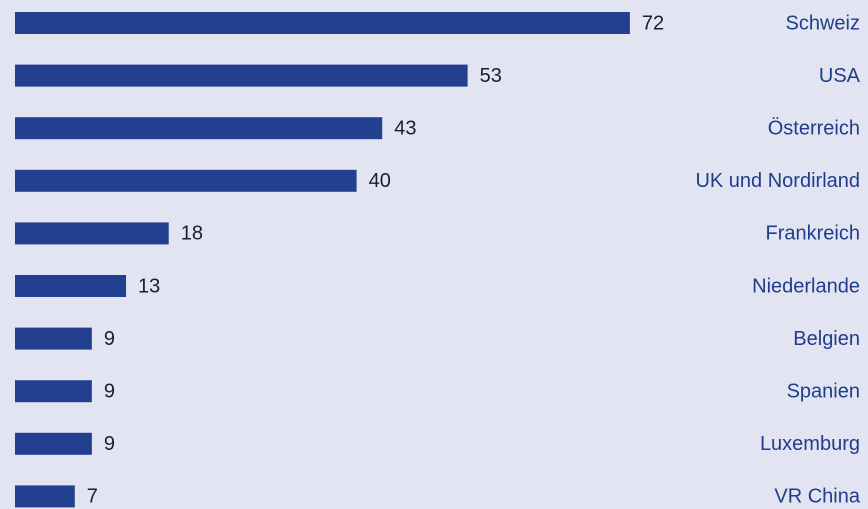 The height and width of the screenshot is (509, 868). What do you see at coordinates (810, 444) in the screenshot?
I see `category-label: Luxemburg` at bounding box center [810, 444].